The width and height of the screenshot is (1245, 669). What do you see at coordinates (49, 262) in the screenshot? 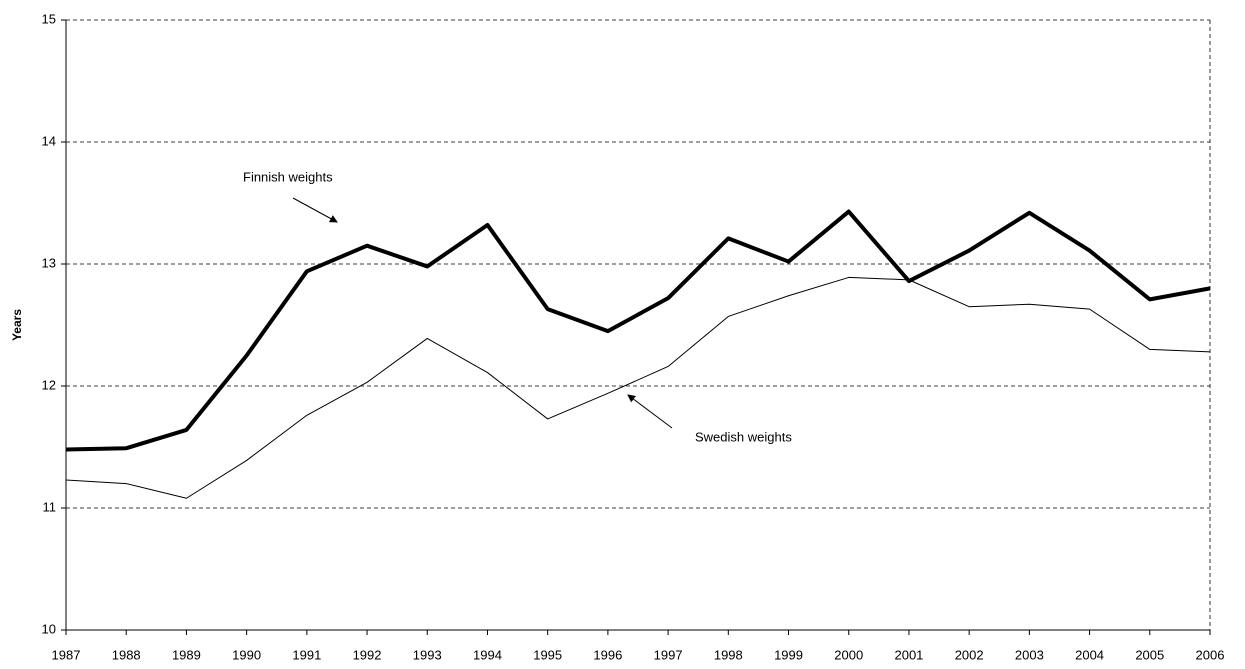
I see `y-tick-label: 13` at bounding box center [49, 262].